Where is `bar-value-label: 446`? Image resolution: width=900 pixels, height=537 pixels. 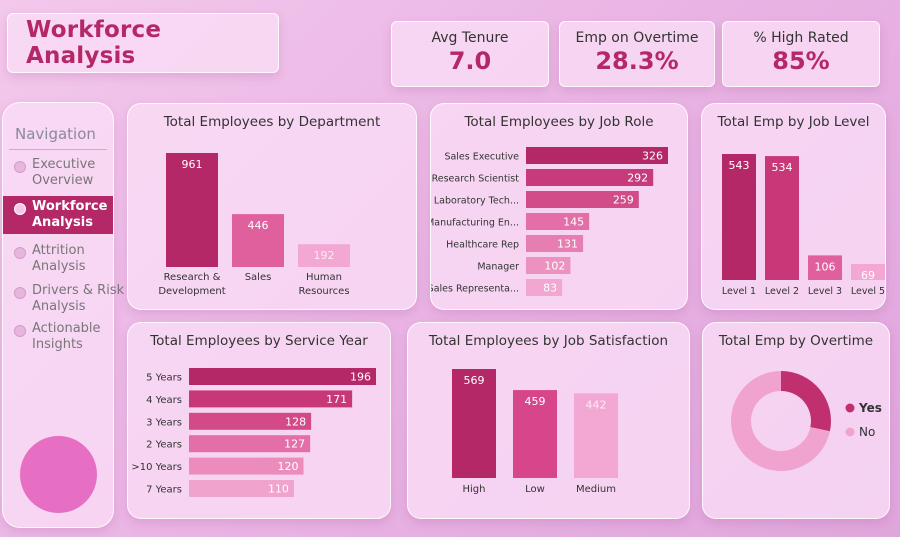 bar-value-label: 446 is located at coordinates (258, 225).